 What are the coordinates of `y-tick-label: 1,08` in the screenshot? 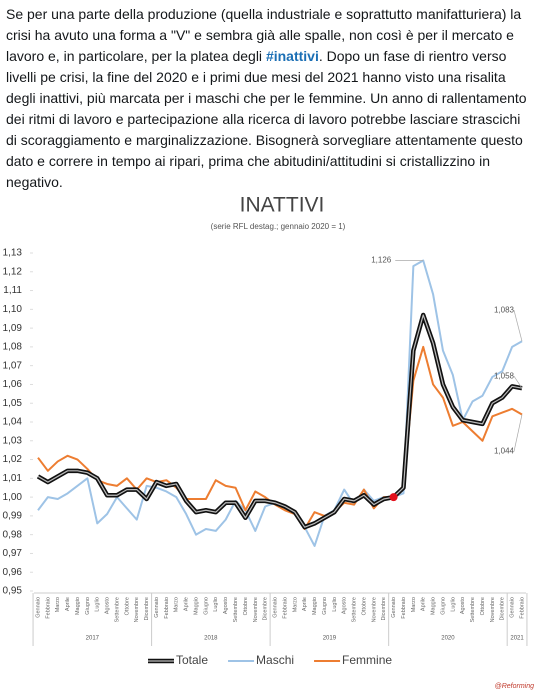 It's located at (13, 347).